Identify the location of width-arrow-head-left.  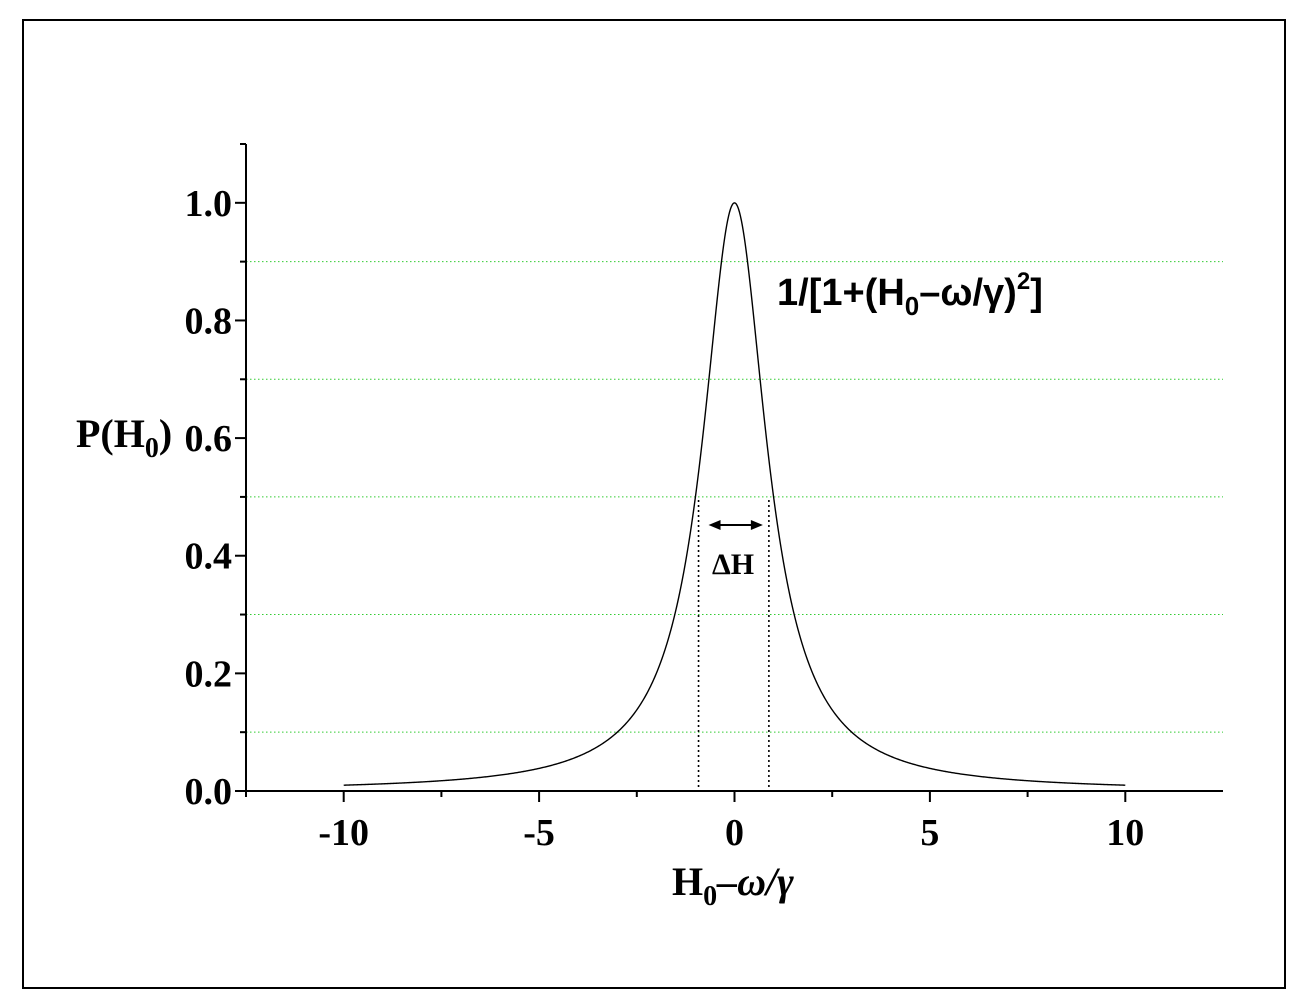
(714, 525).